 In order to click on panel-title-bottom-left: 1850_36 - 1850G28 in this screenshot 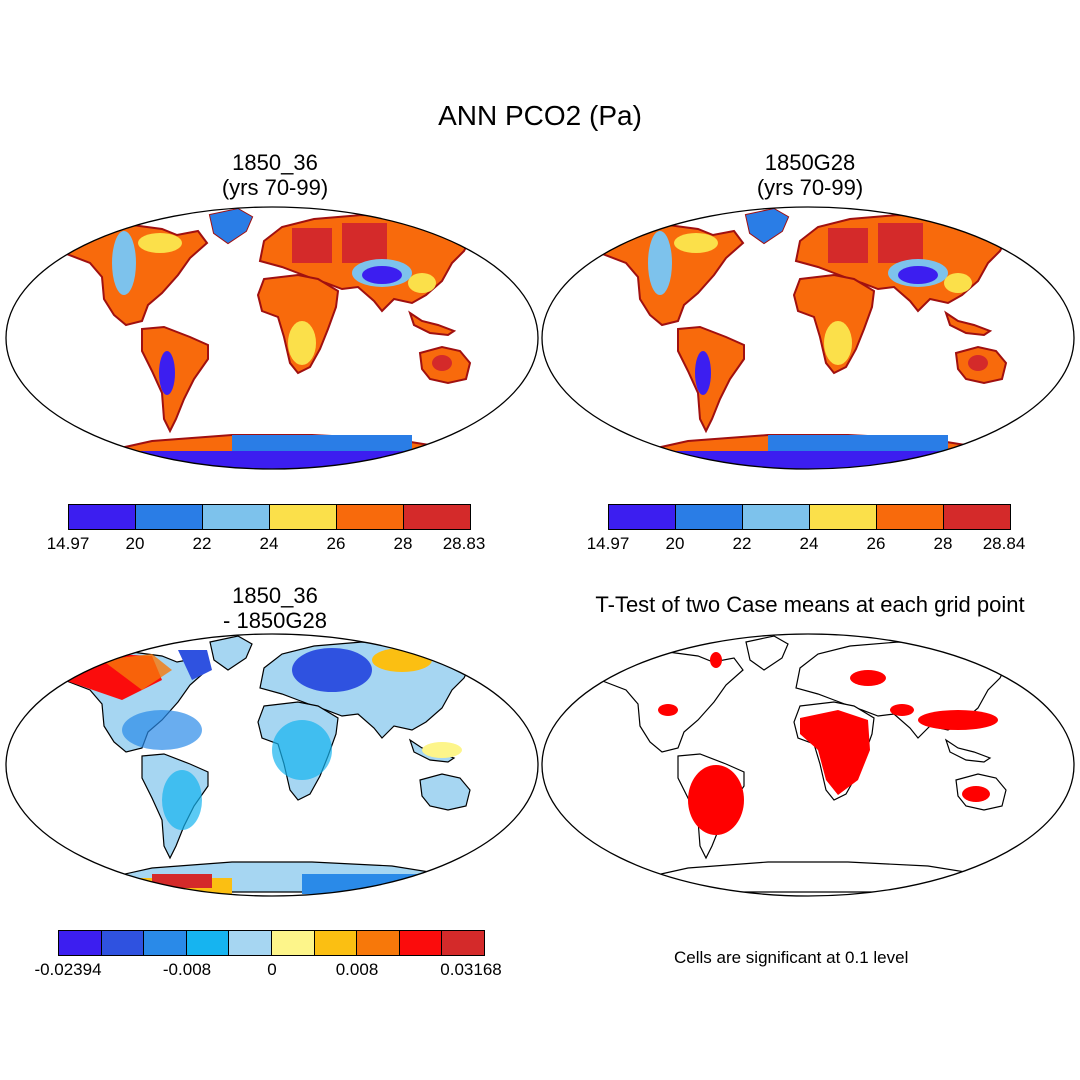, I will do `click(275, 608)`.